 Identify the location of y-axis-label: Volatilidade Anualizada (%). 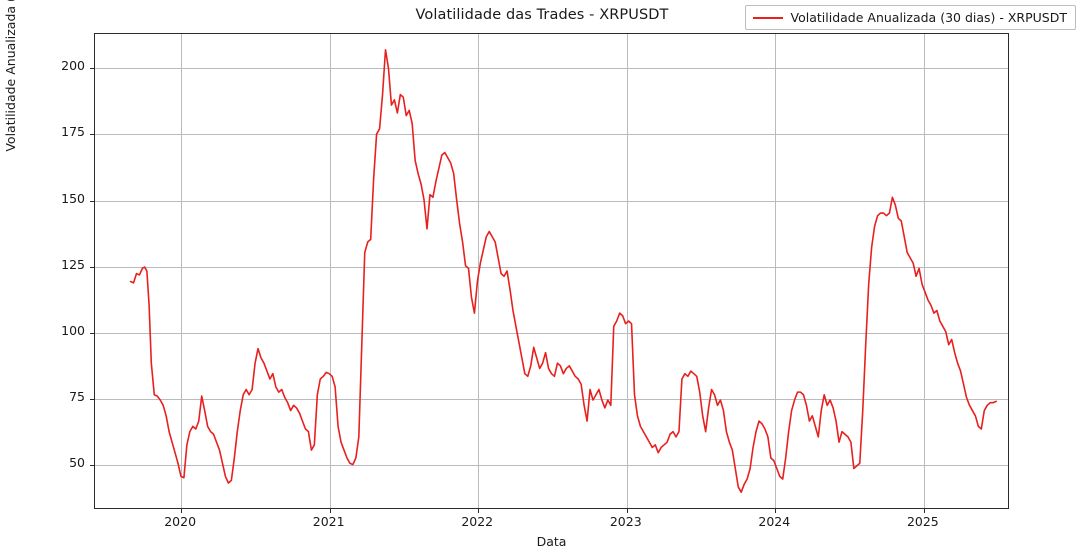
(10, 76).